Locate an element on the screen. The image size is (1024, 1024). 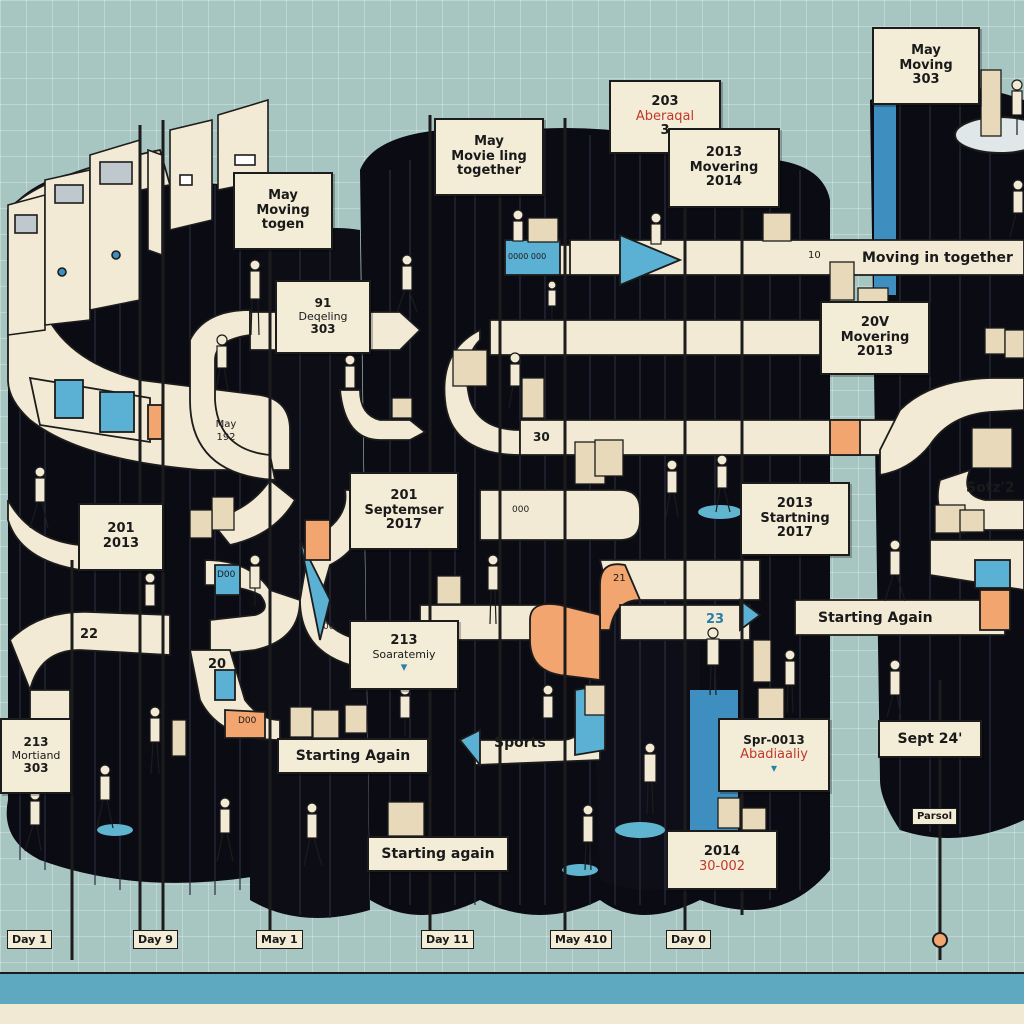
ribbon-label: 22 is located at coordinates (89, 634).